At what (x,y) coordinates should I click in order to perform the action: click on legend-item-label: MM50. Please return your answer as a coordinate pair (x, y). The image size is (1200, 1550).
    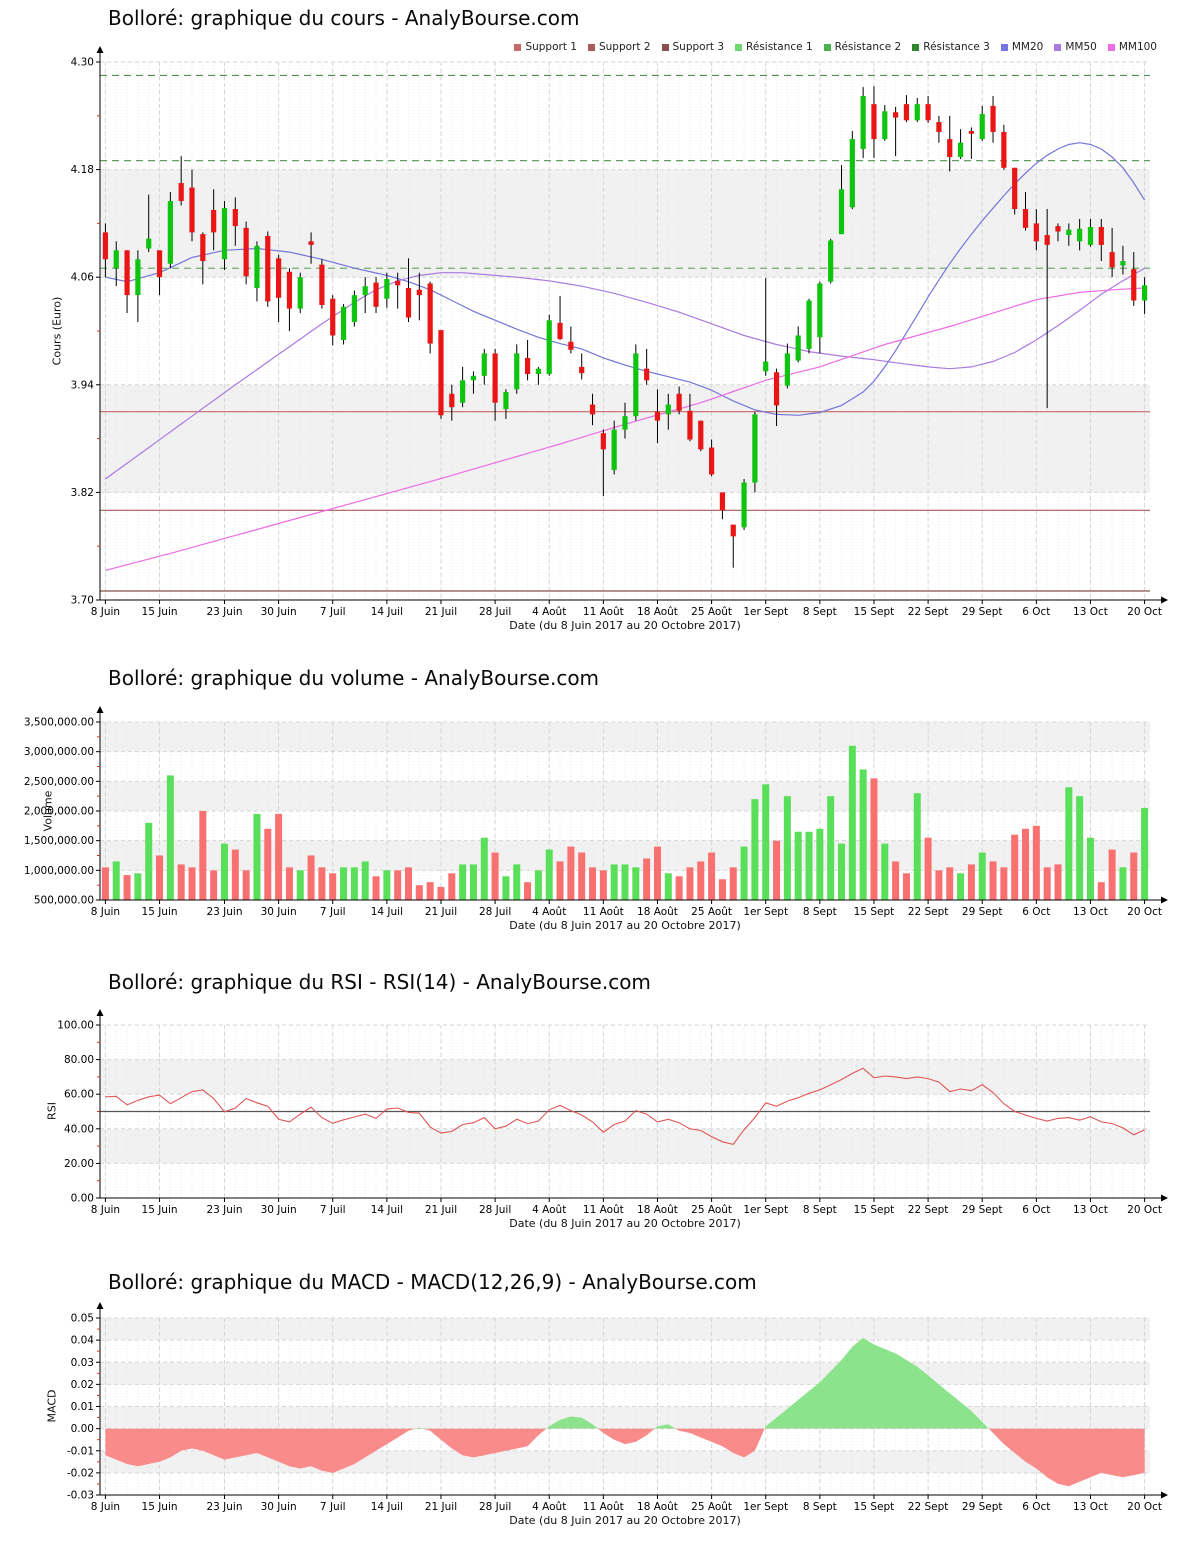
    Looking at the image, I should click on (1081, 47).